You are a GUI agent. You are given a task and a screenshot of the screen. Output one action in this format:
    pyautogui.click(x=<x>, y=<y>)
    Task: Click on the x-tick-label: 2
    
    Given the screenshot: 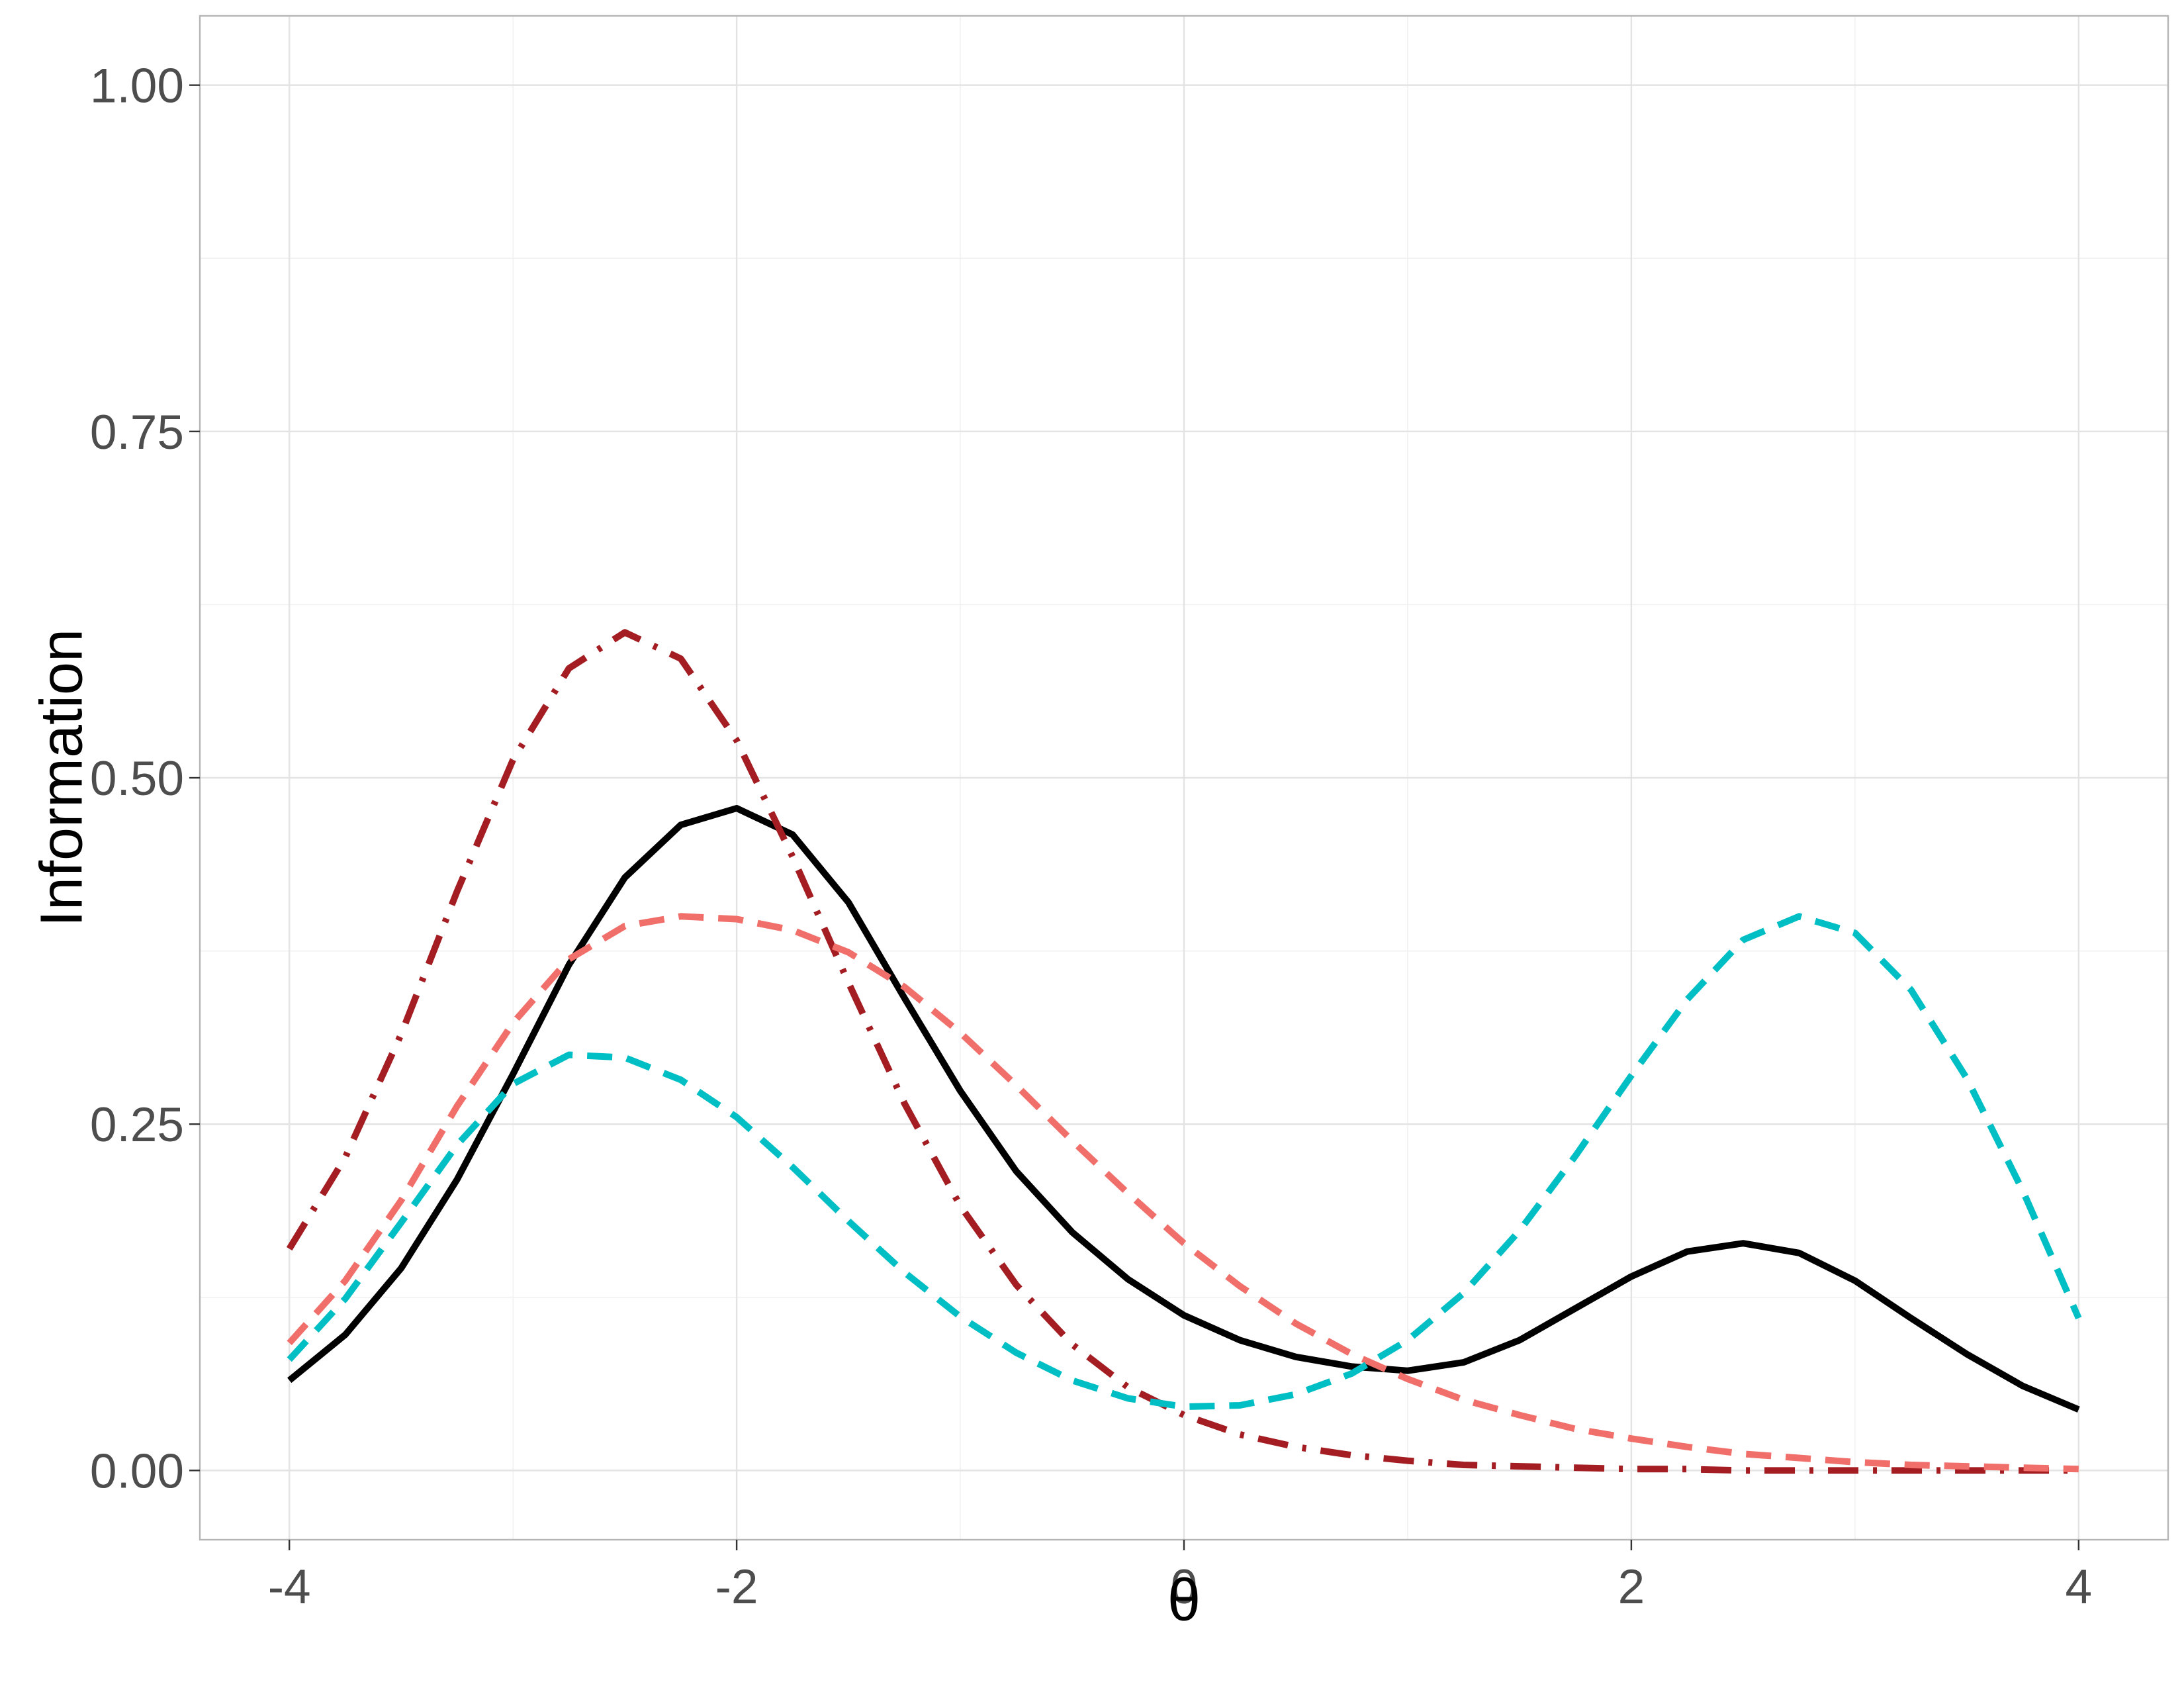 What is the action you would take?
    pyautogui.click(x=1632, y=1587)
    